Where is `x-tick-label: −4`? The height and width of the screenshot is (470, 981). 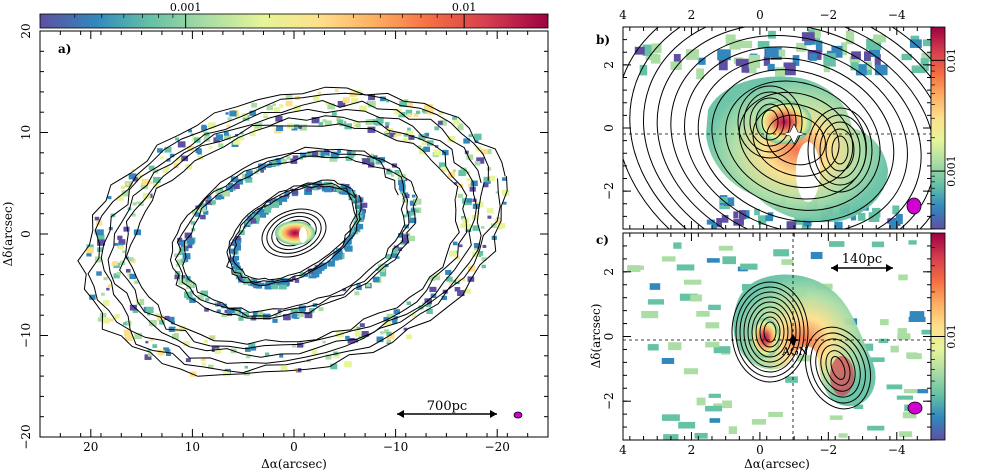
x-tick-label: −4 is located at coordinates (897, 450).